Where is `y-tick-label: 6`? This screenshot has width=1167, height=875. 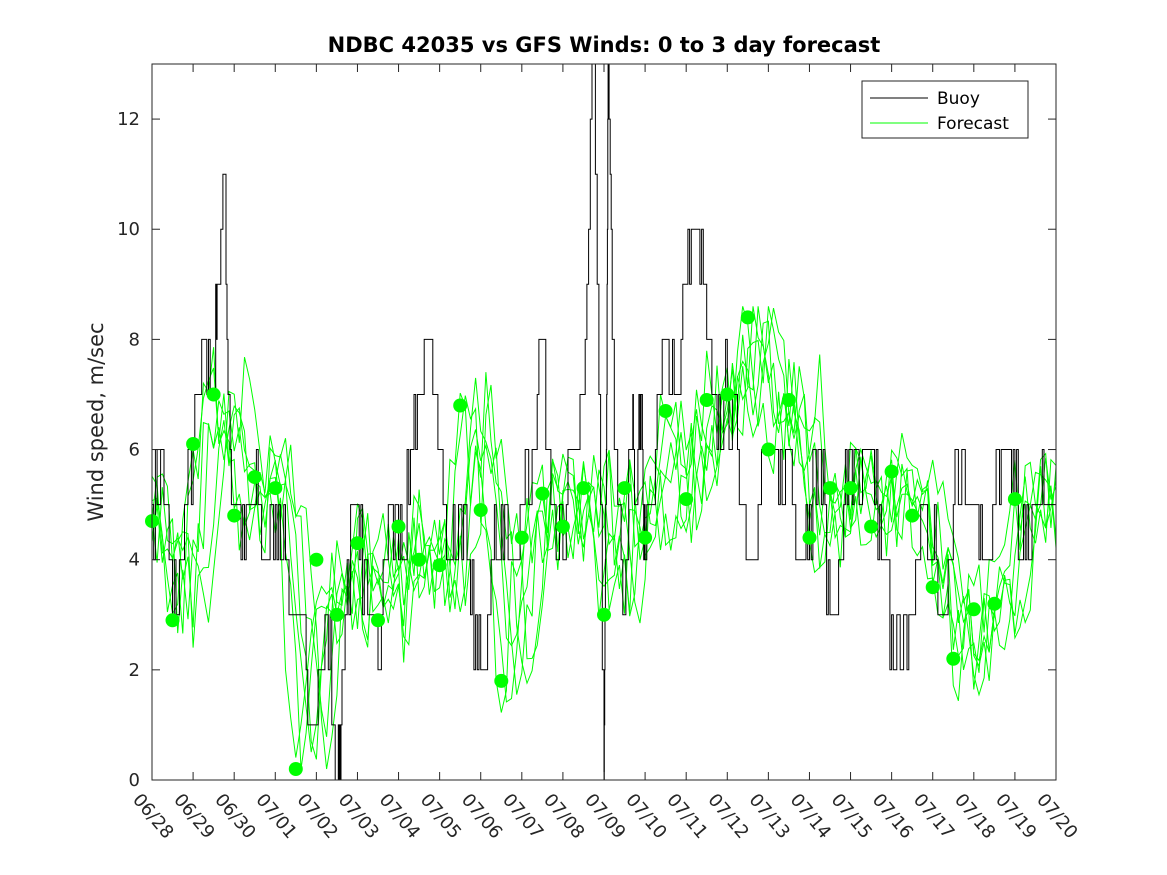
y-tick-label: 6 is located at coordinates (134, 450).